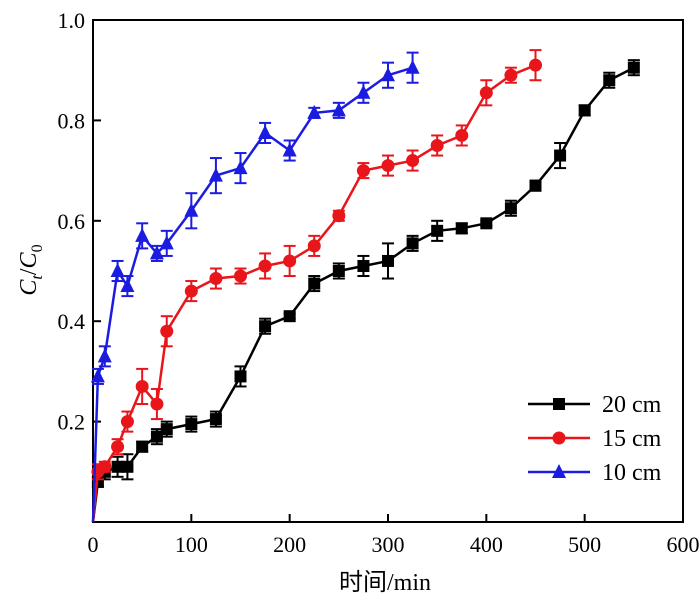 The width and height of the screenshot is (700, 601). I want to click on y-title-slash: /, so click(29, 271).